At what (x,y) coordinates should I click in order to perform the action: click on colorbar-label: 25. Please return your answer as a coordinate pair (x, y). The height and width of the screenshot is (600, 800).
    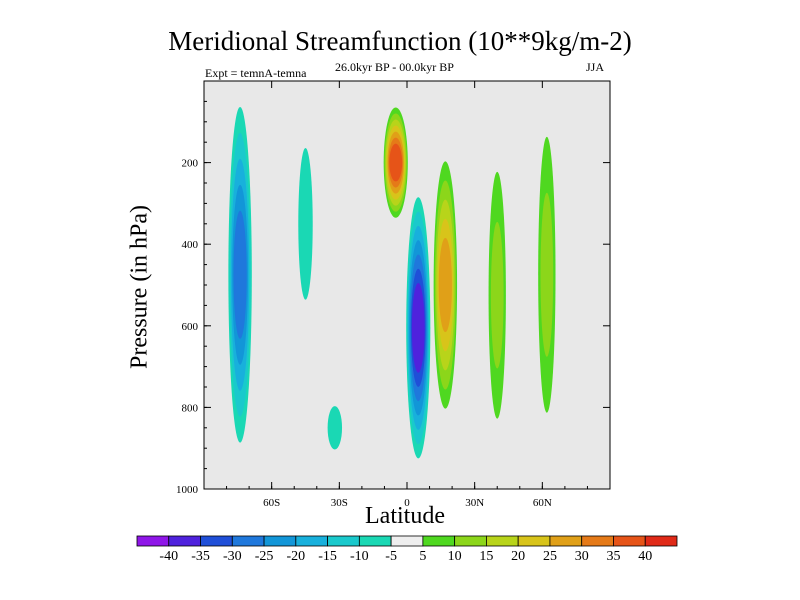
    Looking at the image, I should click on (550, 556).